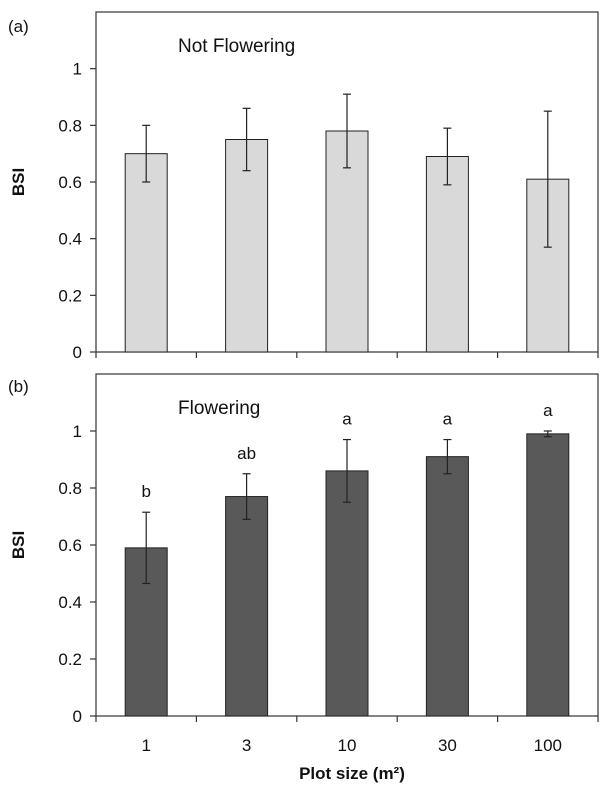 This screenshot has height=788, width=607. Describe the element at coordinates (246, 745) in the screenshot. I see `x-tick-label: 3` at that location.